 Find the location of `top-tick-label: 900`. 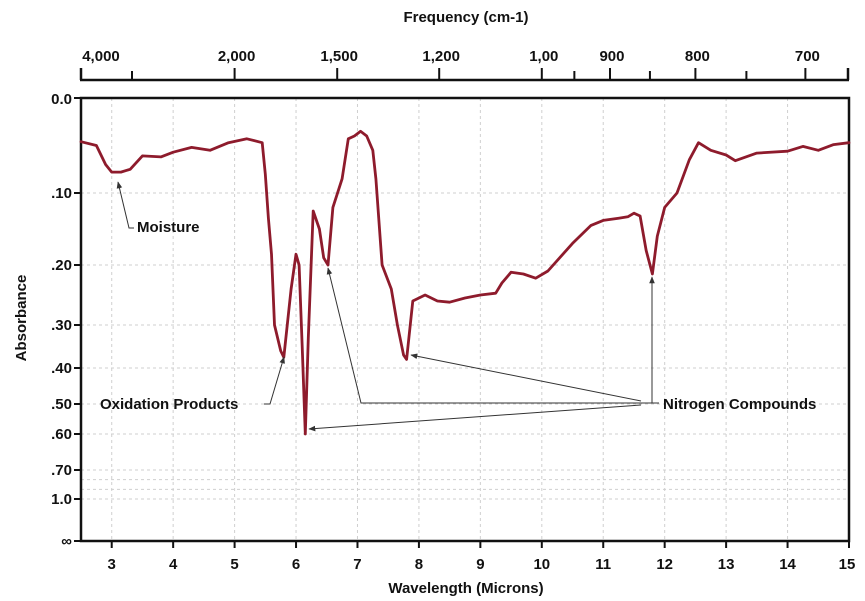

top-tick-label: 900 is located at coordinates (611, 56).